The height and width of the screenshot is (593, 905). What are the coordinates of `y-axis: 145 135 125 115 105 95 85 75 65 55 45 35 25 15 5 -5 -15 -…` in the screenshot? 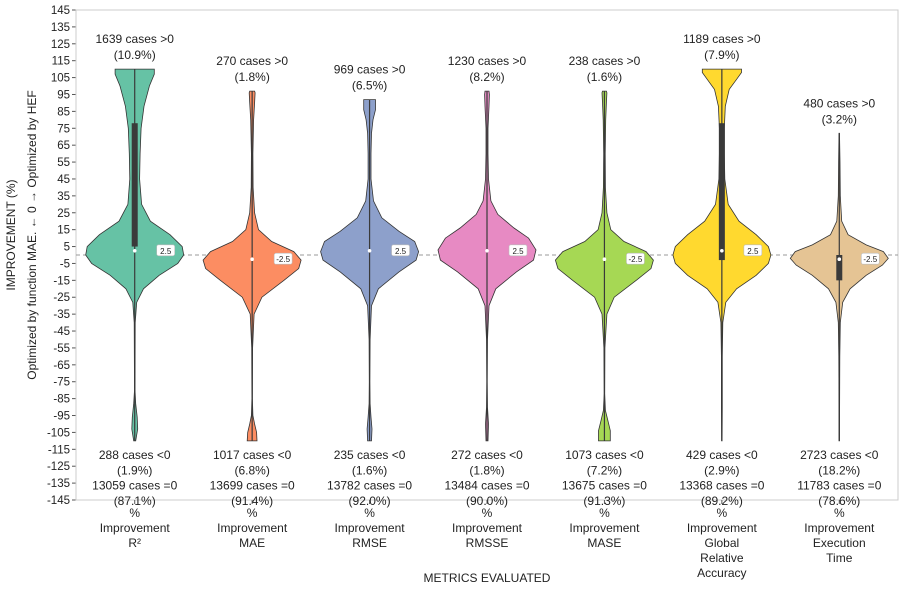 It's located at (61, 256).